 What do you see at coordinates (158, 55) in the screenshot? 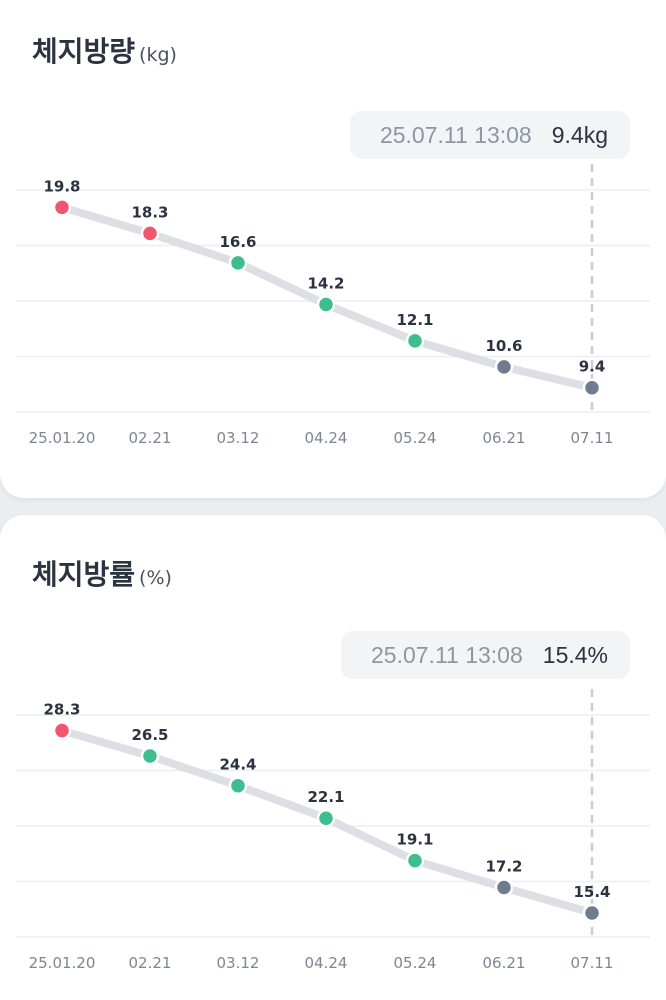
I see `fat-mass-unit: (kg)` at bounding box center [158, 55].